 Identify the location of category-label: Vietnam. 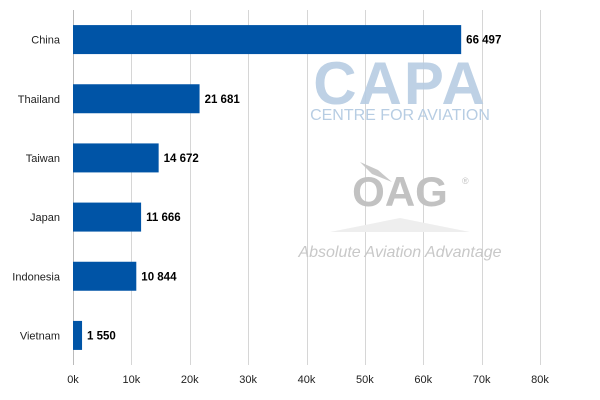
(40, 336).